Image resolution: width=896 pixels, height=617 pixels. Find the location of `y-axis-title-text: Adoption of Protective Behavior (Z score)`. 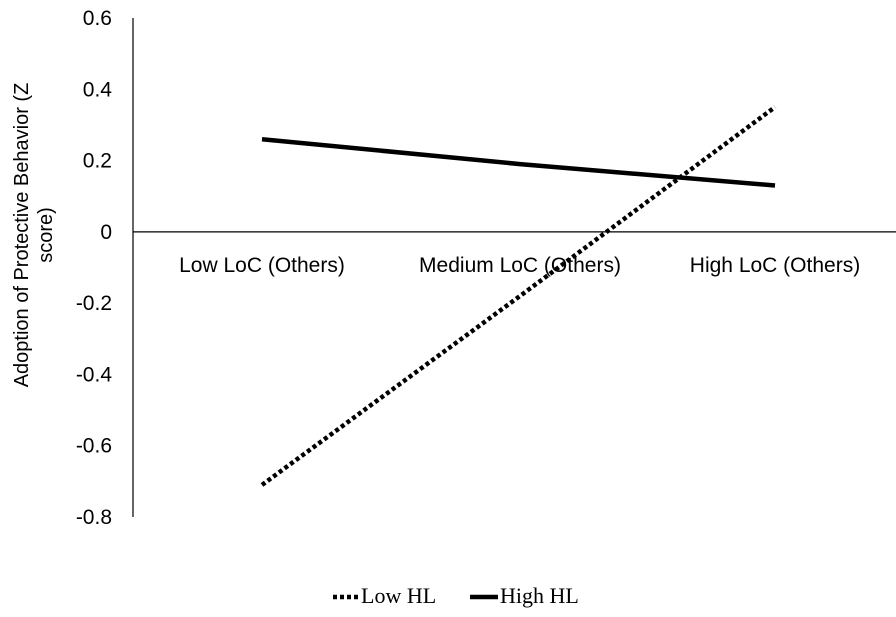

y-axis-title-text: Adoption of Protective Behavior (Z score) is located at coordinates (34, 235).